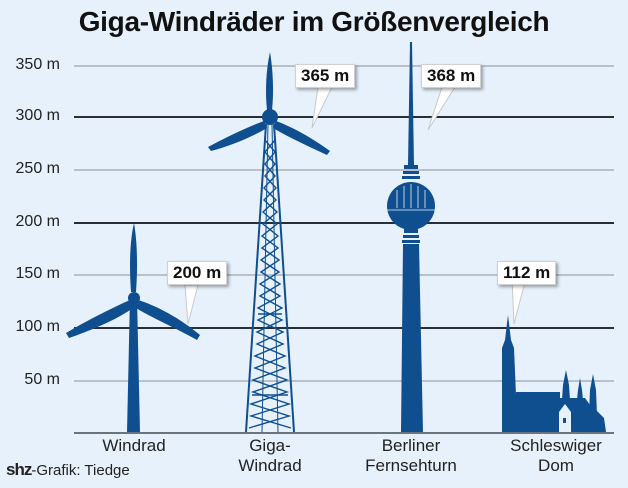 The width and height of the screenshot is (628, 488). I want to click on tv-tower-icon, so click(411, 237).